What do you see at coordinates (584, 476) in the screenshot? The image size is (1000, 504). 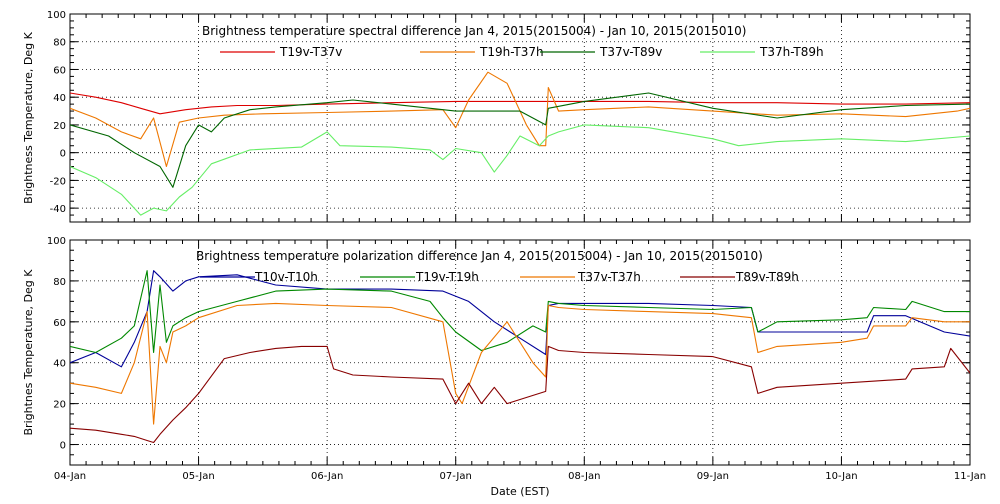 I see `x-tick-label: 08-Jan` at bounding box center [584, 476].